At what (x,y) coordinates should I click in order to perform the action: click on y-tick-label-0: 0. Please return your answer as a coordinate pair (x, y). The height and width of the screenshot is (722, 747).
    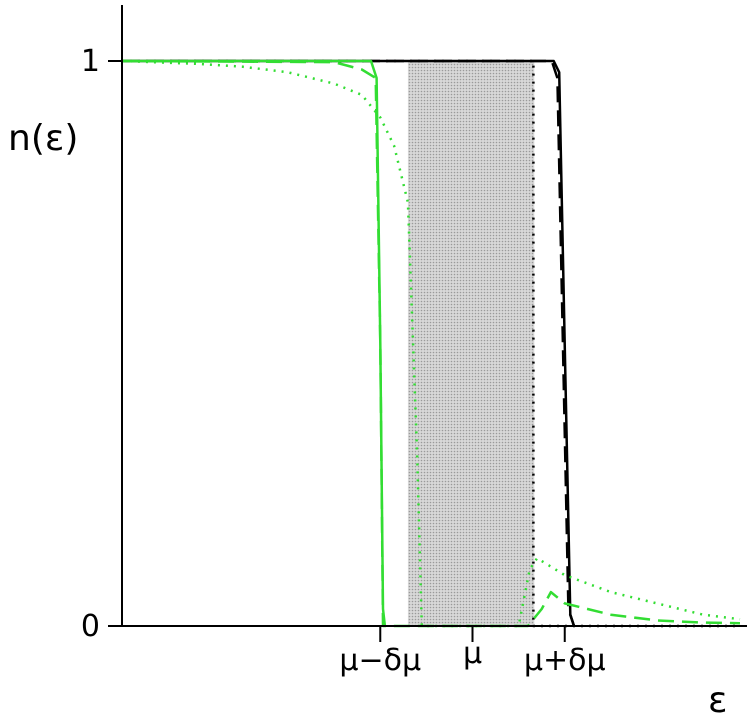
    Looking at the image, I should click on (90, 626).